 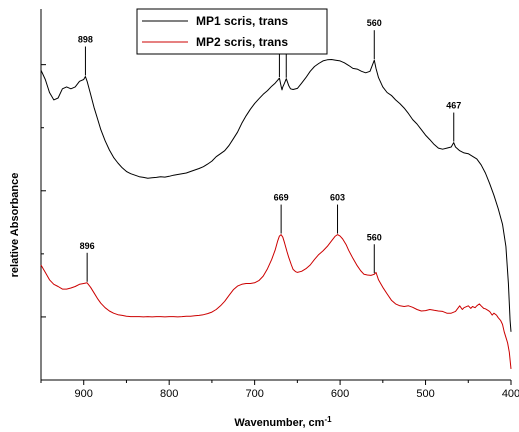 I want to click on x-axis-title: Wavenumber, cm-1, so click(x=283, y=422).